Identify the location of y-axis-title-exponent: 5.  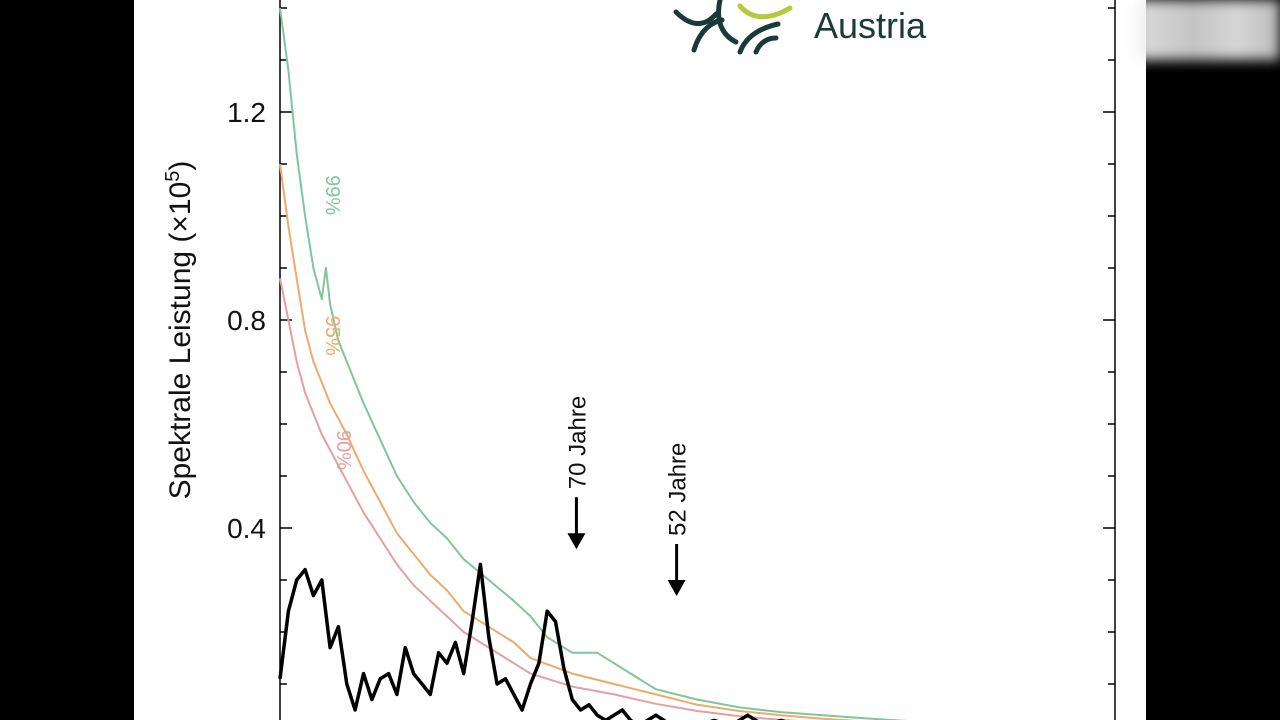
(173, 176).